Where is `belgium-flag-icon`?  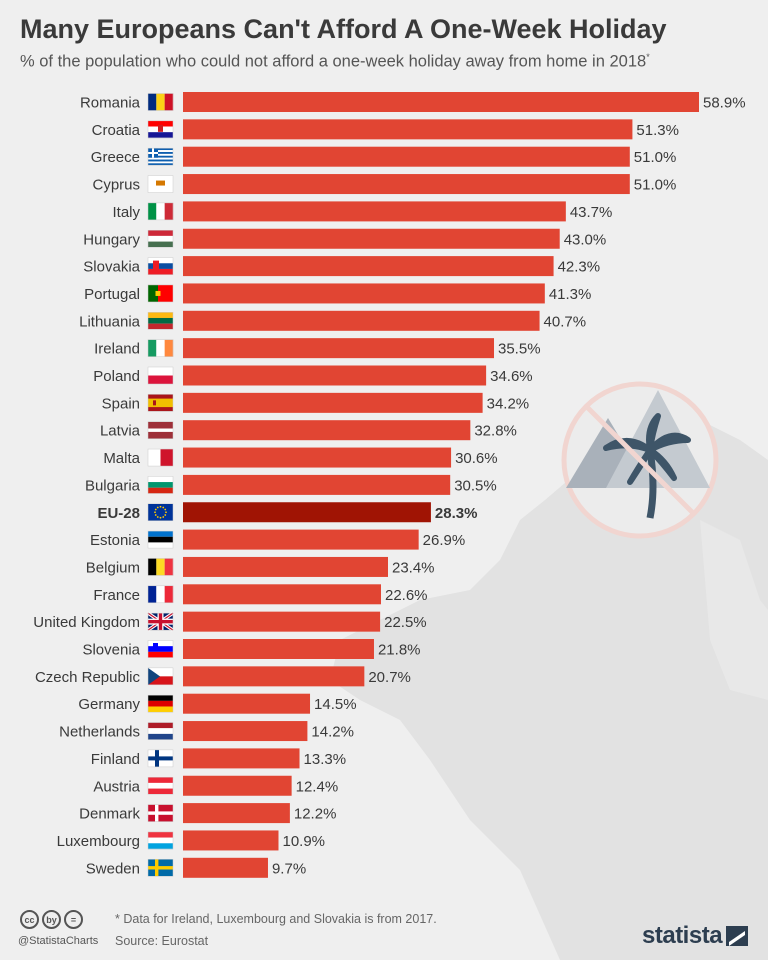
belgium-flag-icon is located at coordinates (160, 567).